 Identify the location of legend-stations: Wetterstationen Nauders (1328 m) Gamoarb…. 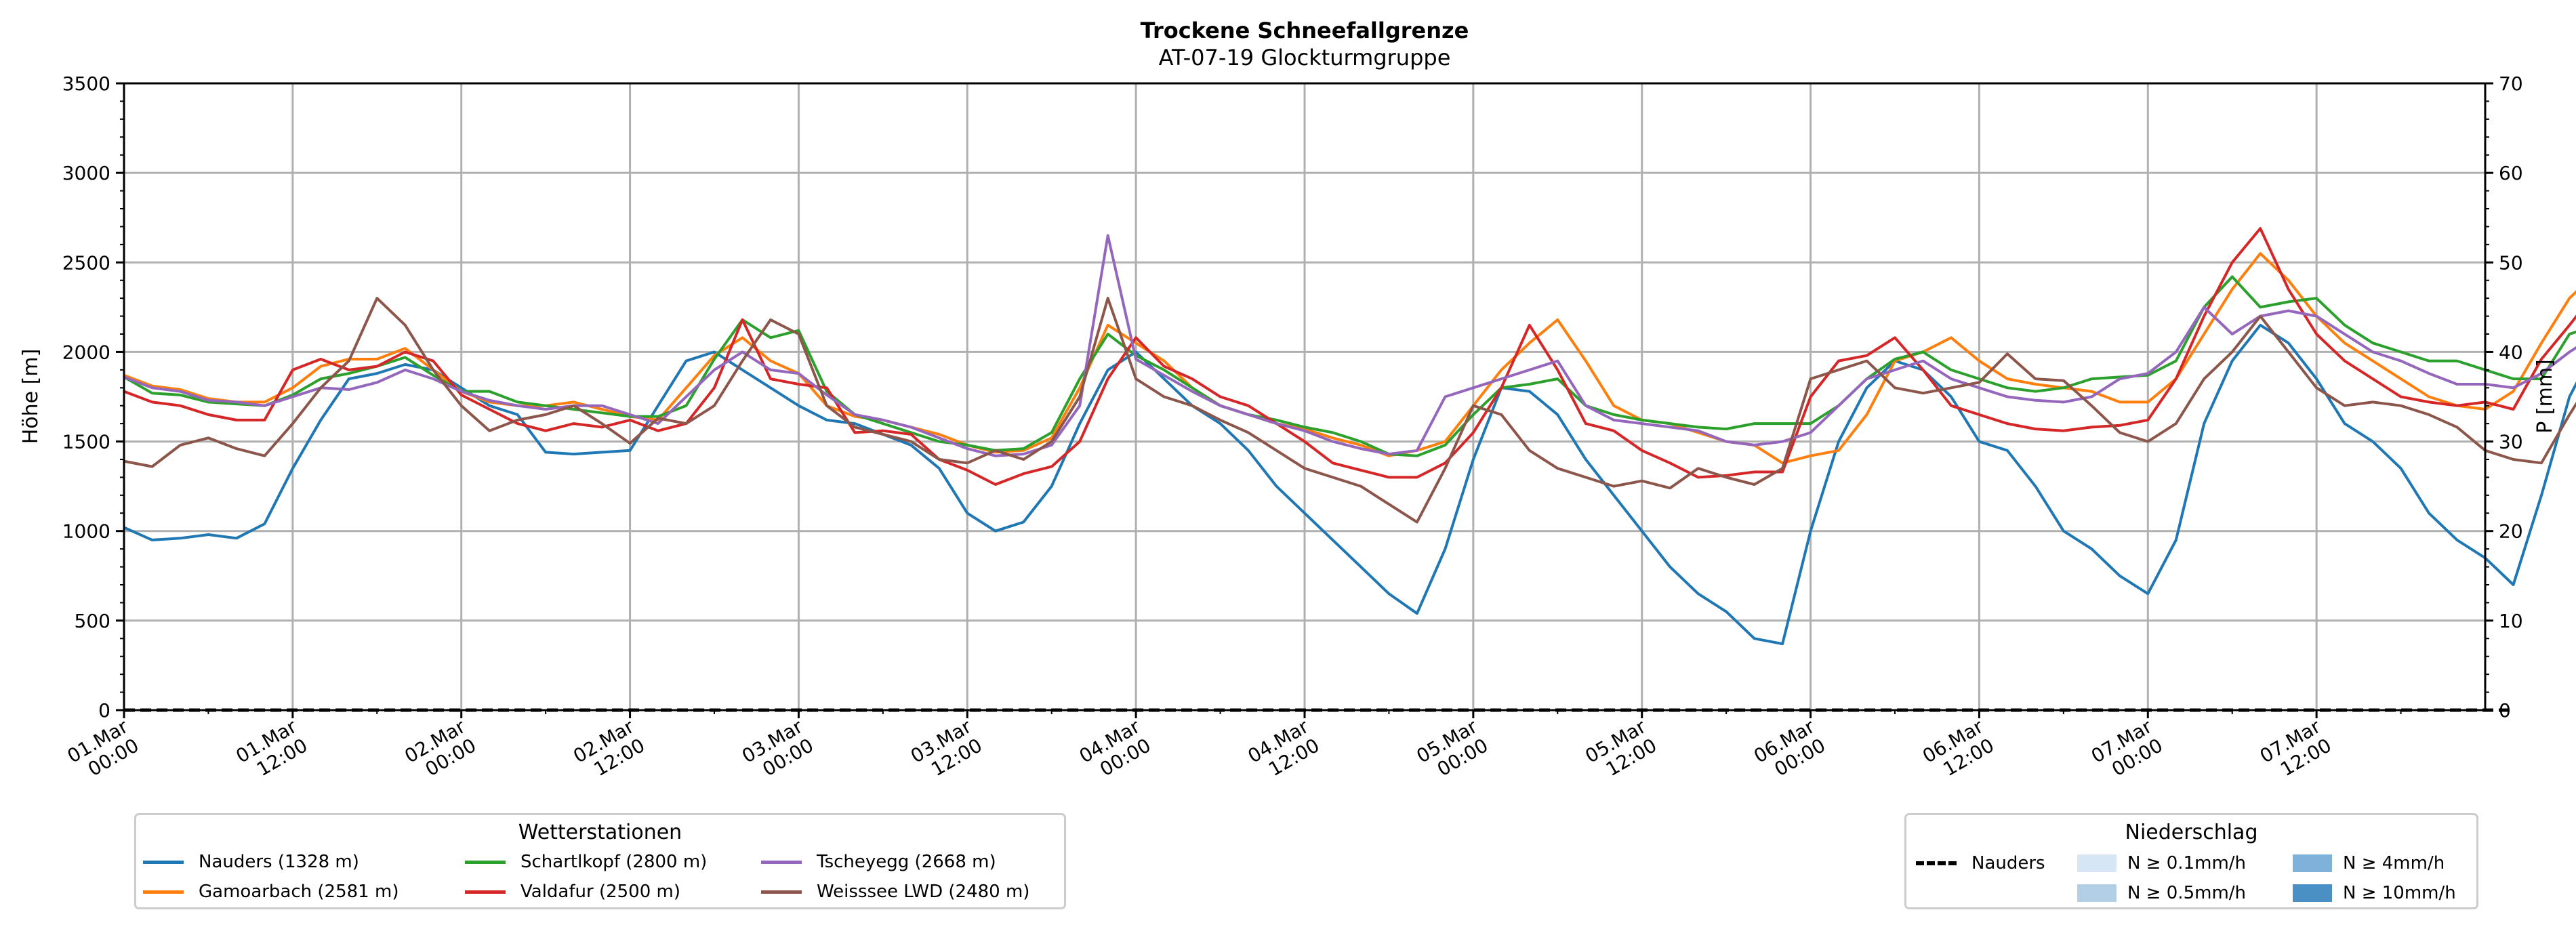
(600, 861).